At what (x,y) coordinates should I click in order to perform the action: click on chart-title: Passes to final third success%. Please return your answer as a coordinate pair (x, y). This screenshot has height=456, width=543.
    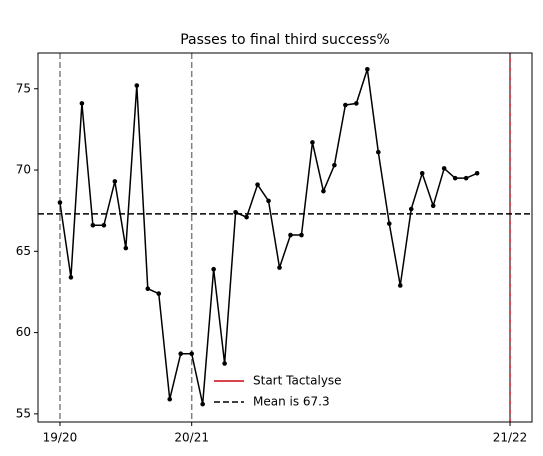
    Looking at the image, I should click on (285, 40).